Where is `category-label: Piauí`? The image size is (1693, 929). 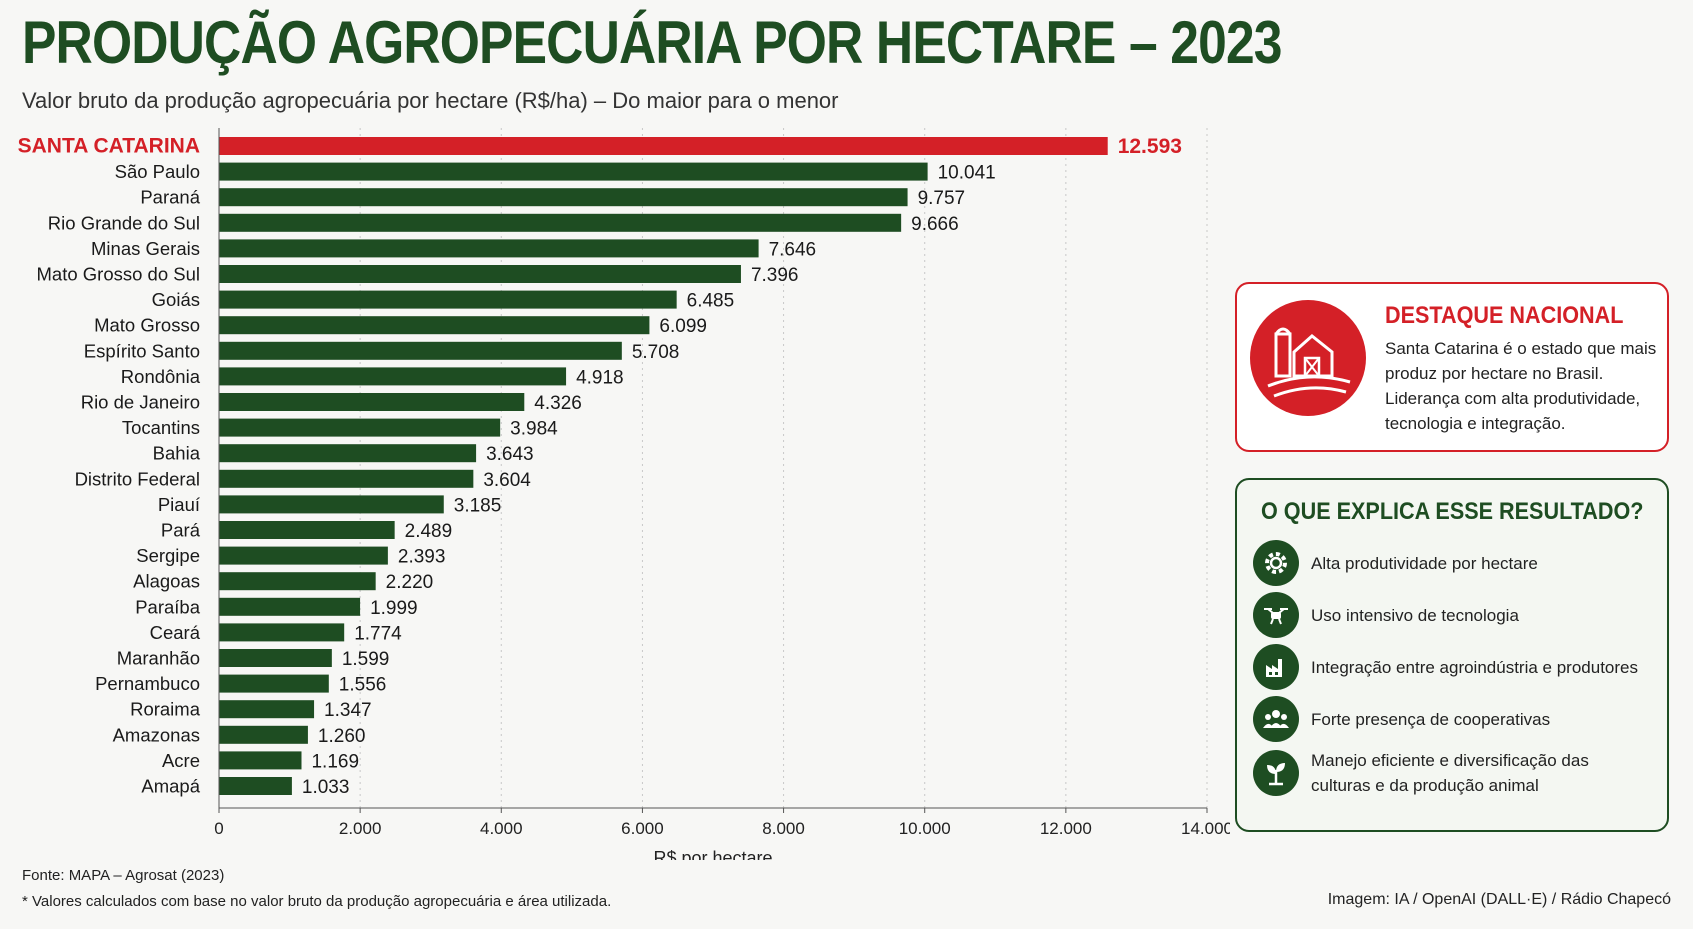
category-label: Piauí is located at coordinates (179, 504).